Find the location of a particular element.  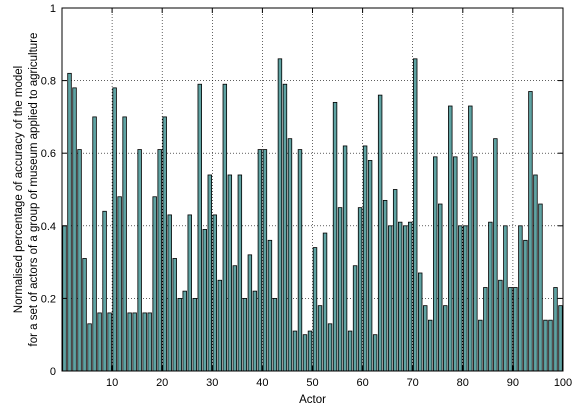

y-tick-label: 0.8 is located at coordinates (48, 82).